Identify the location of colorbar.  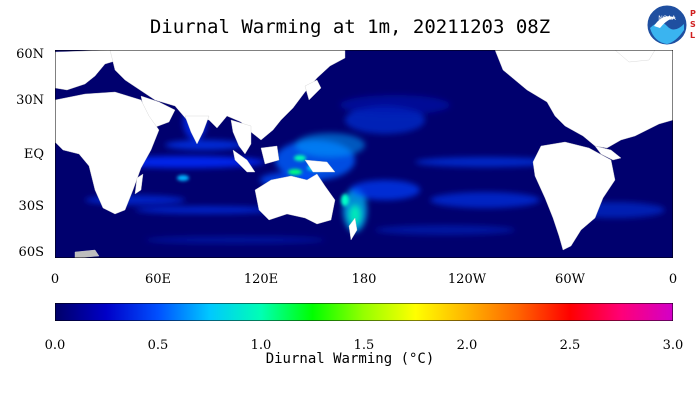
(364, 312).